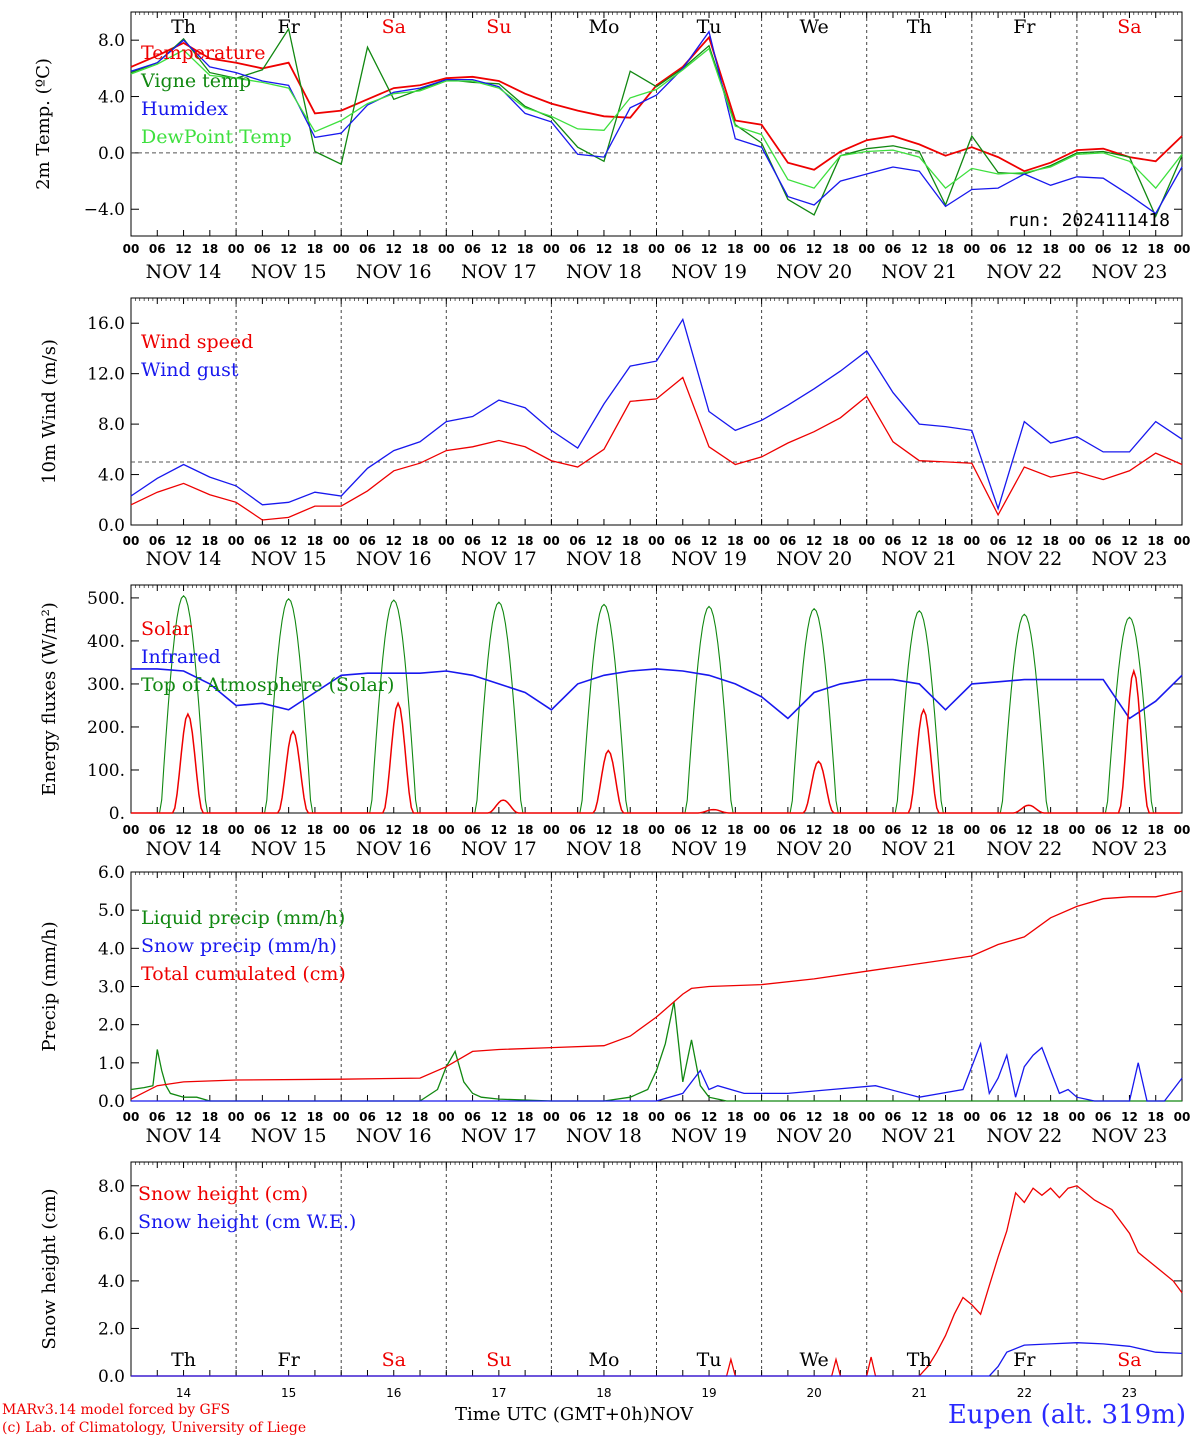 The image size is (1194, 1440). I want to click on y-tick-label: 4.0, so click(111, 949).